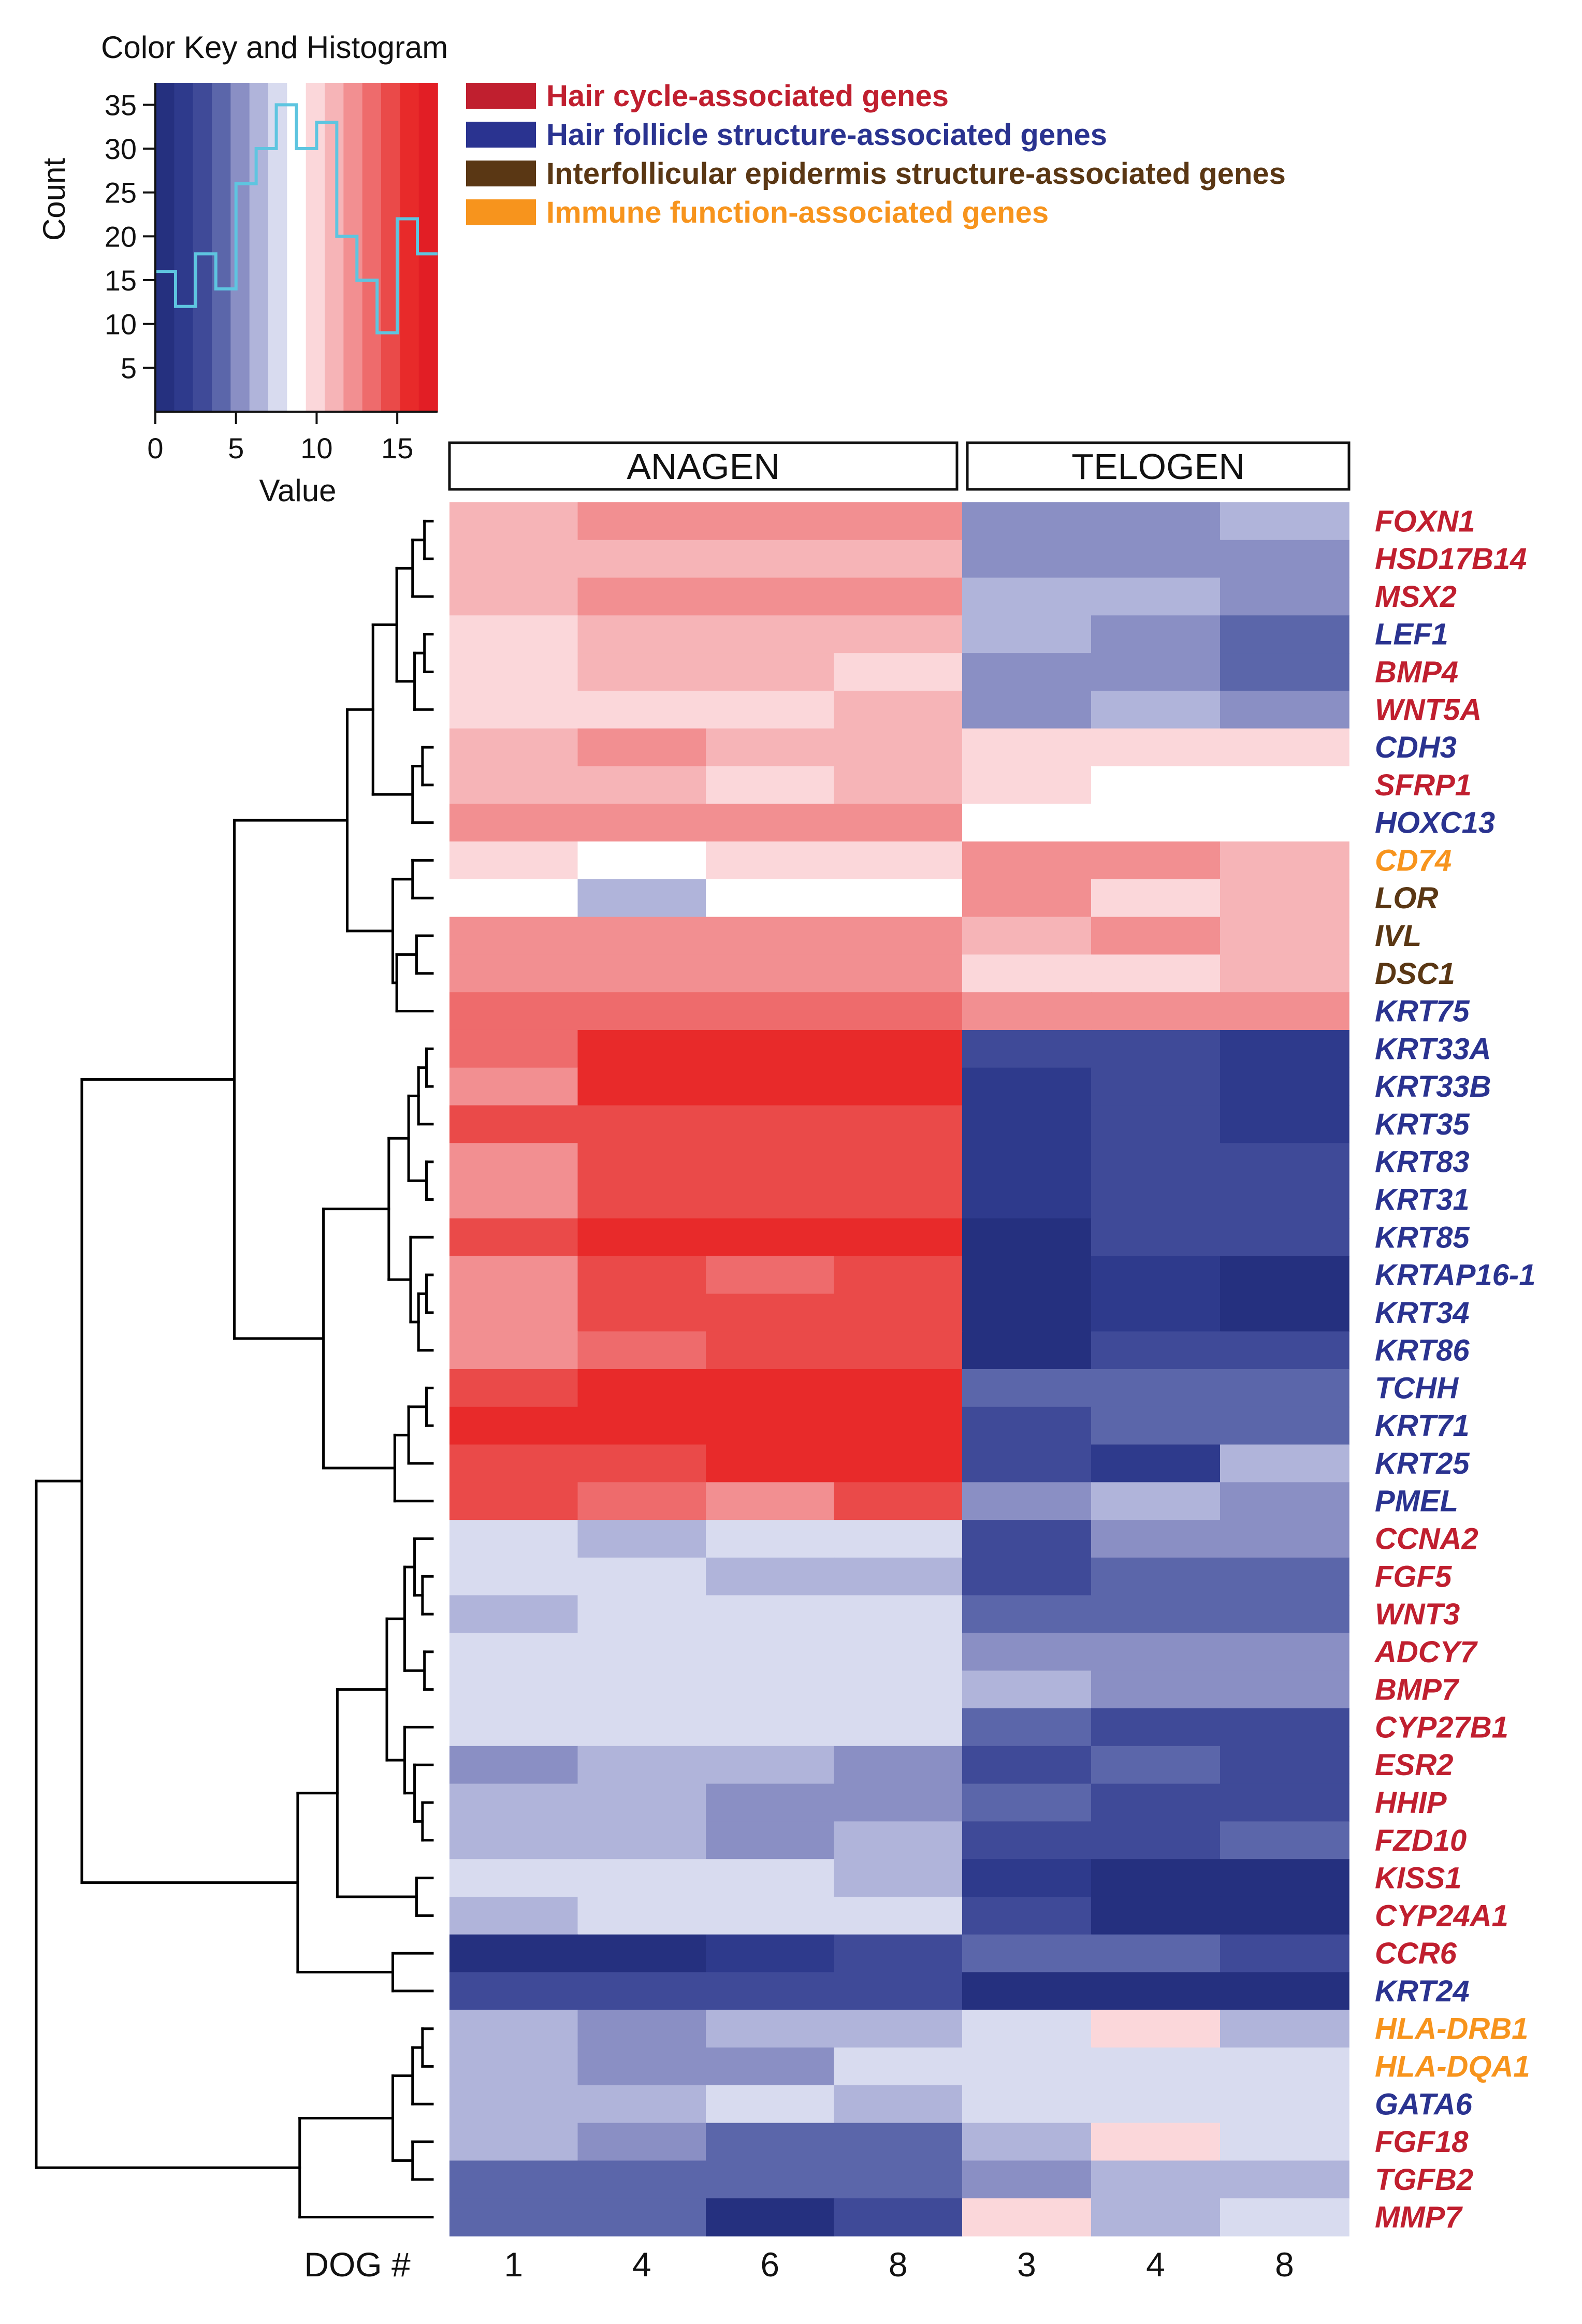 The image size is (1582, 2324). I want to click on gene-label: TGFB2, so click(1424, 2180).